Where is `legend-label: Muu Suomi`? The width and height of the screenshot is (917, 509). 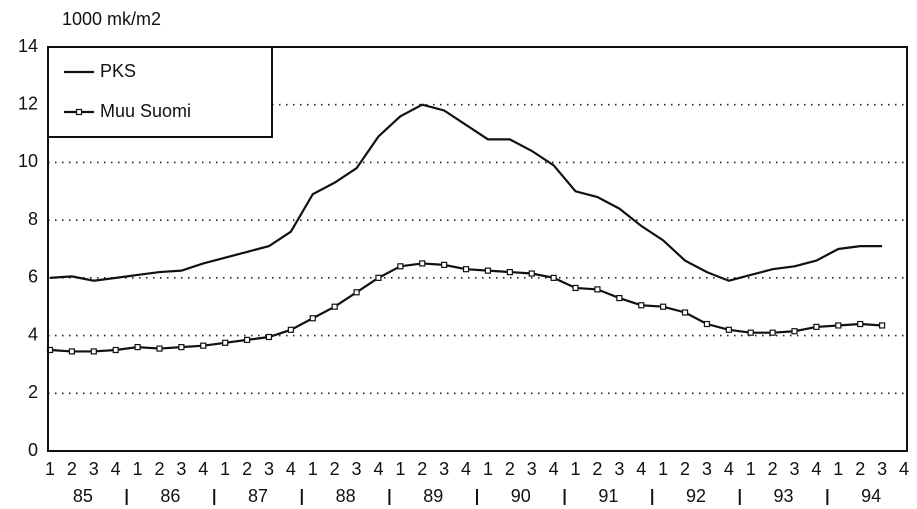
legend-label: Muu Suomi is located at coordinates (145, 111).